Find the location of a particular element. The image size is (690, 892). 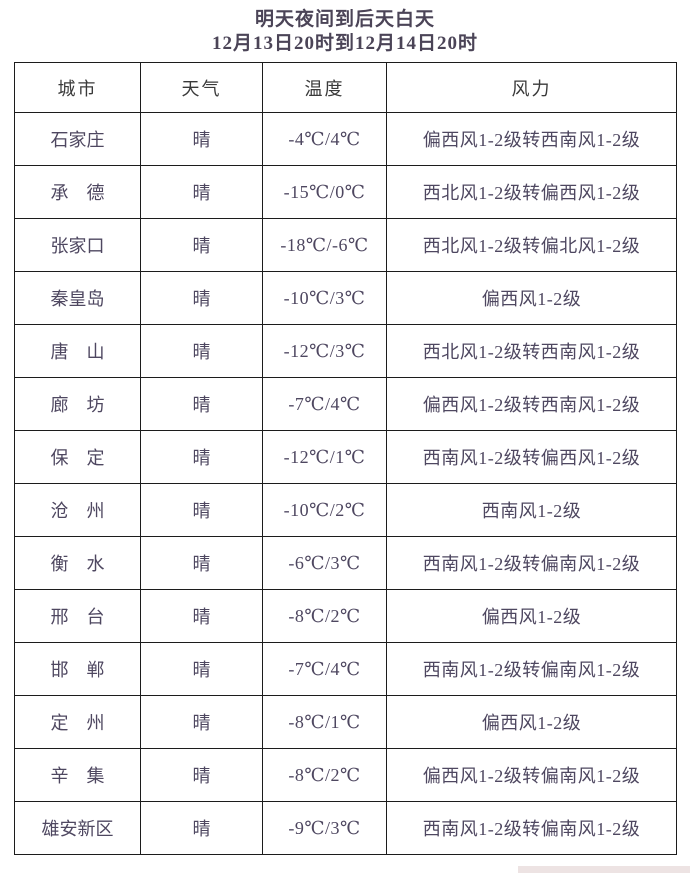

table-row: 石家庄晴 -4℃/4℃ 偏西风1-2级转西南风1-2级 is located at coordinates (345, 139).